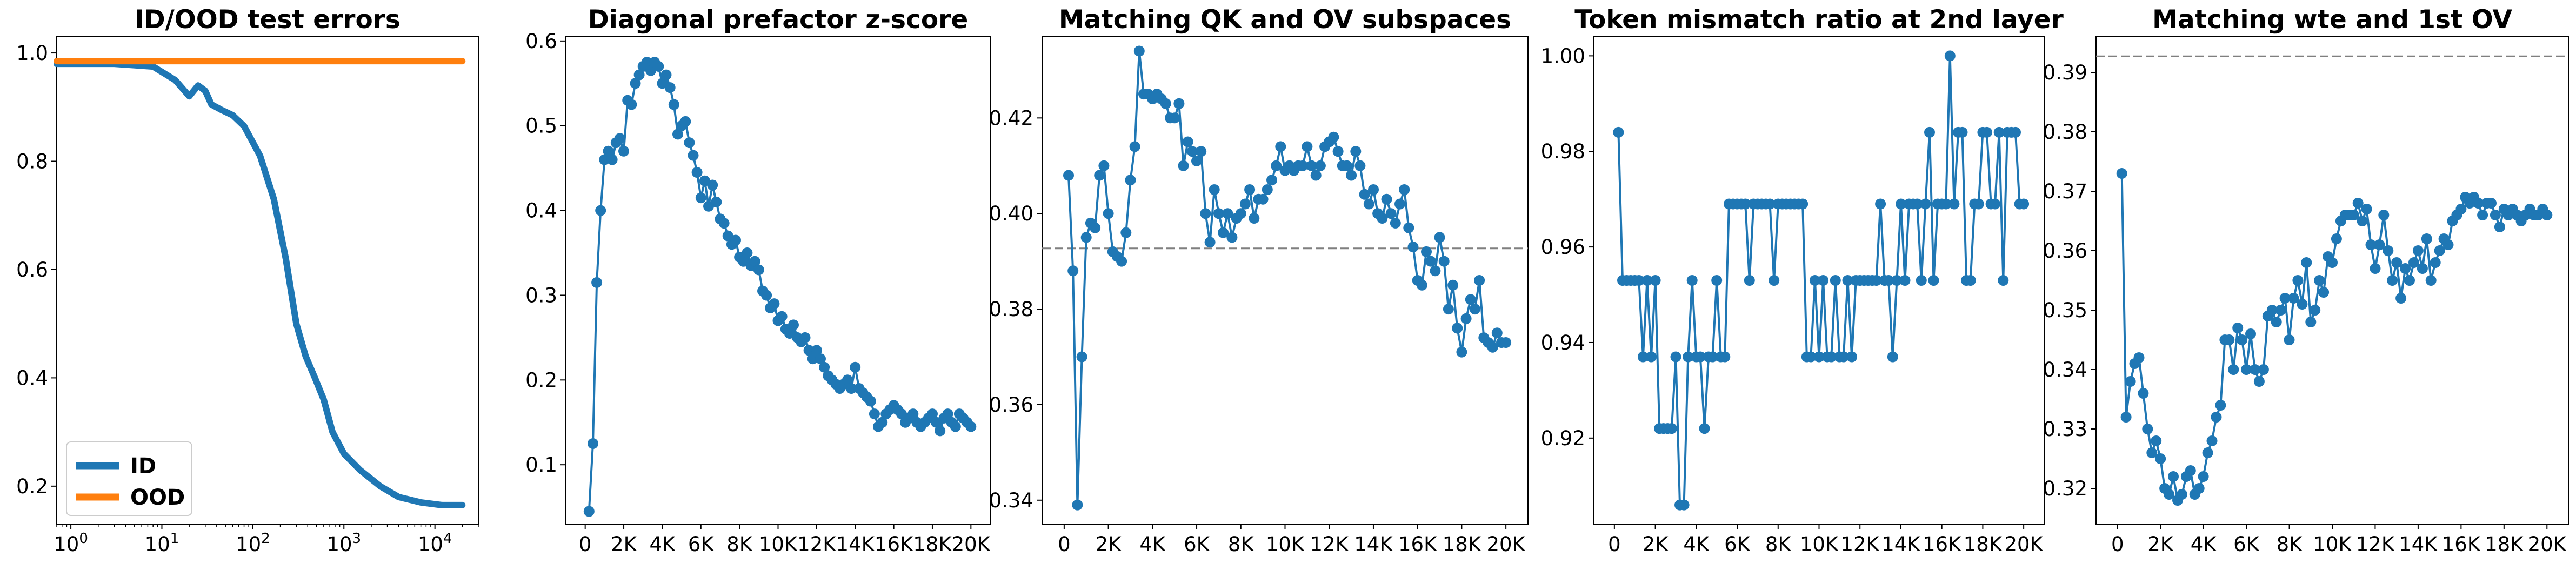 The height and width of the screenshot is (570, 2576). I want to click on x-tick-label: 10⁰, so click(71, 543).